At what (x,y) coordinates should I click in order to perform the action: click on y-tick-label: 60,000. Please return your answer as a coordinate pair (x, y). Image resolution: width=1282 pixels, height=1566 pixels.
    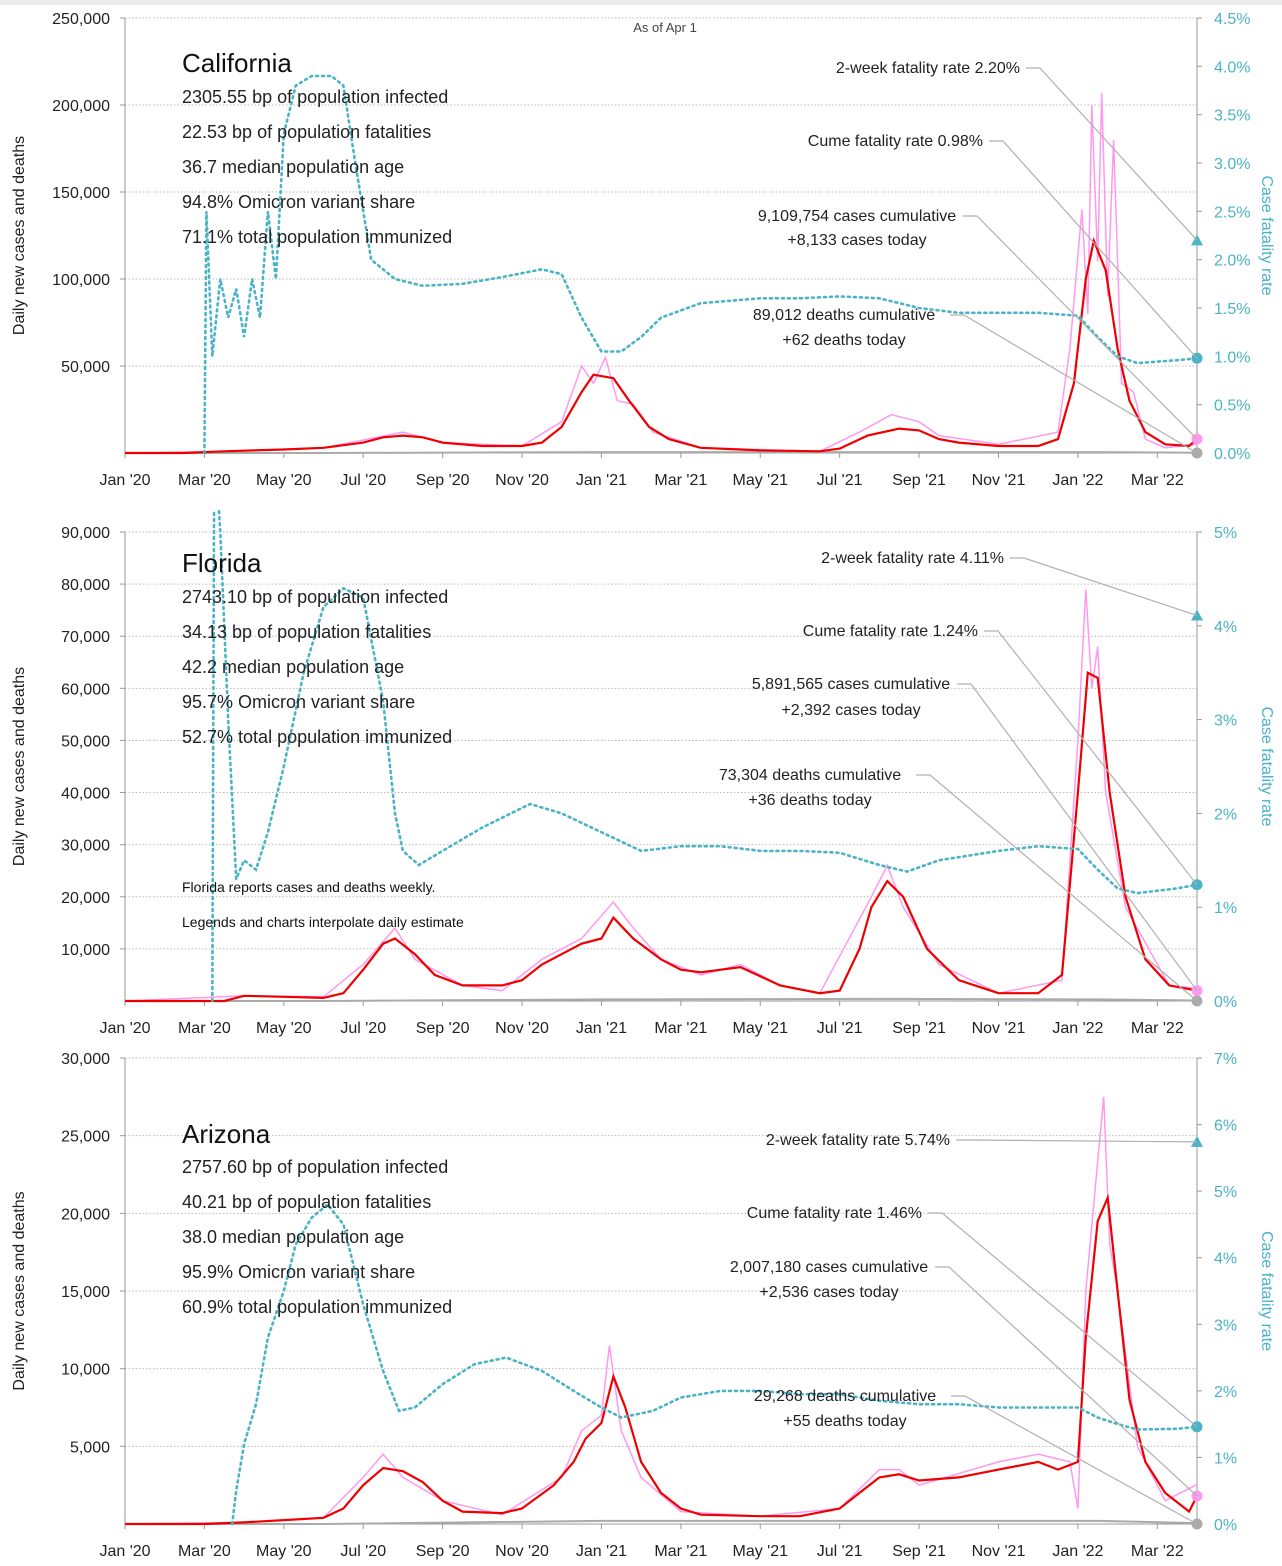
    Looking at the image, I should click on (85, 689).